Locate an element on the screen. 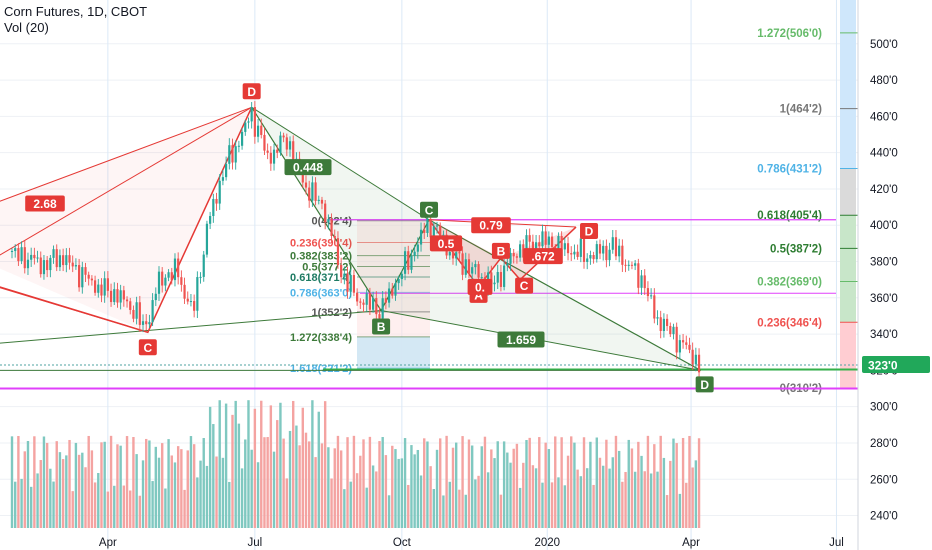 The height and width of the screenshot is (550, 932). volume-indicator-label: Vol (20) is located at coordinates (26, 27).